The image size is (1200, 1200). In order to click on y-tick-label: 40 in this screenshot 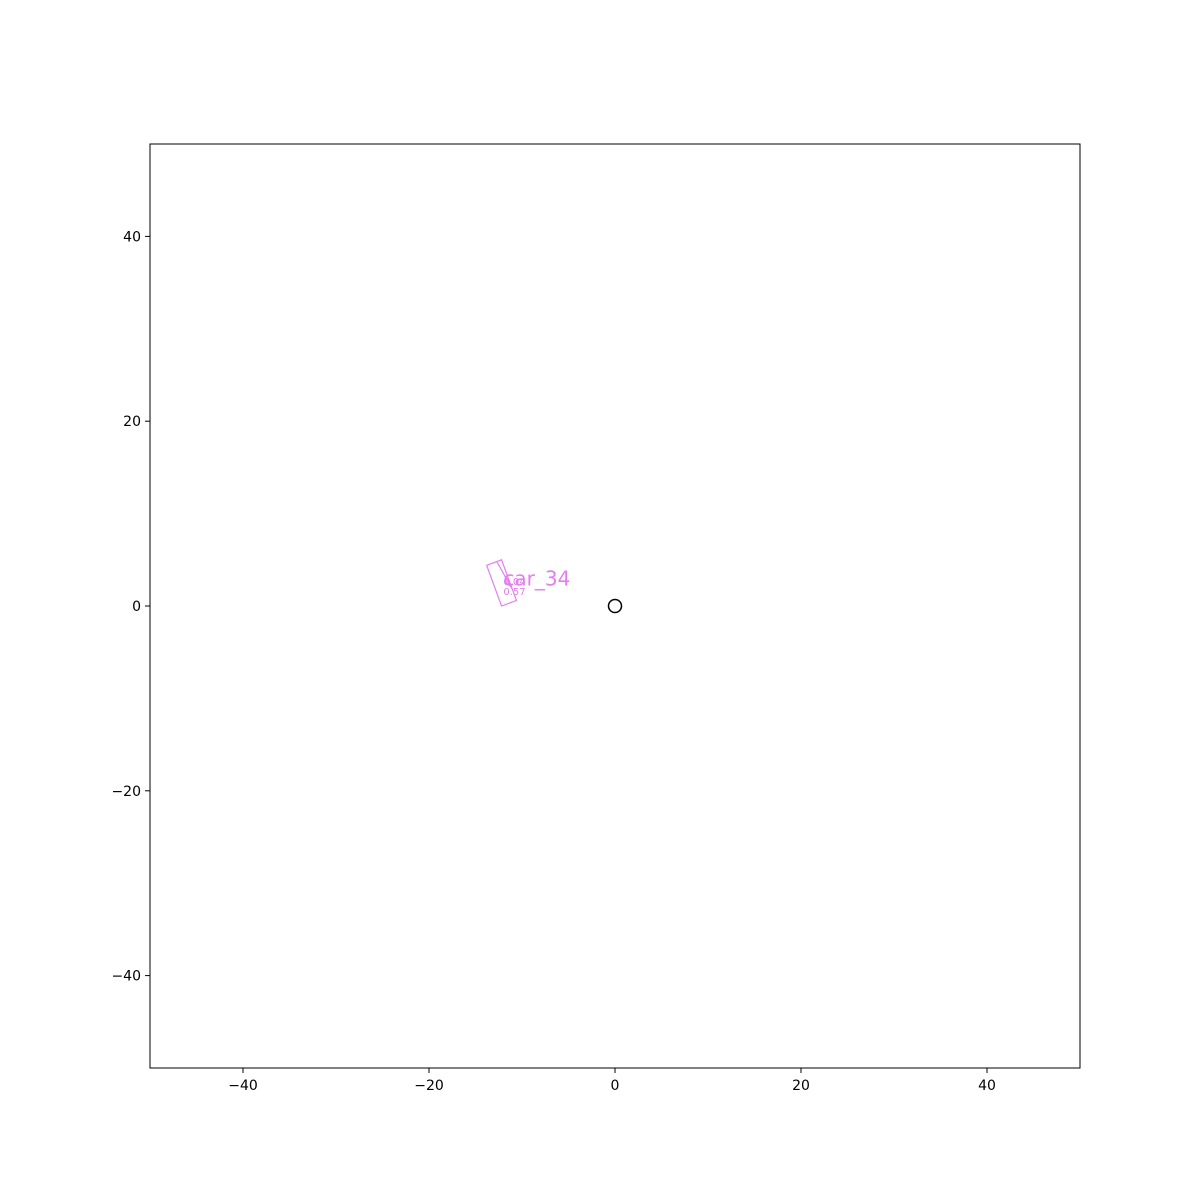, I will do `click(132, 237)`.